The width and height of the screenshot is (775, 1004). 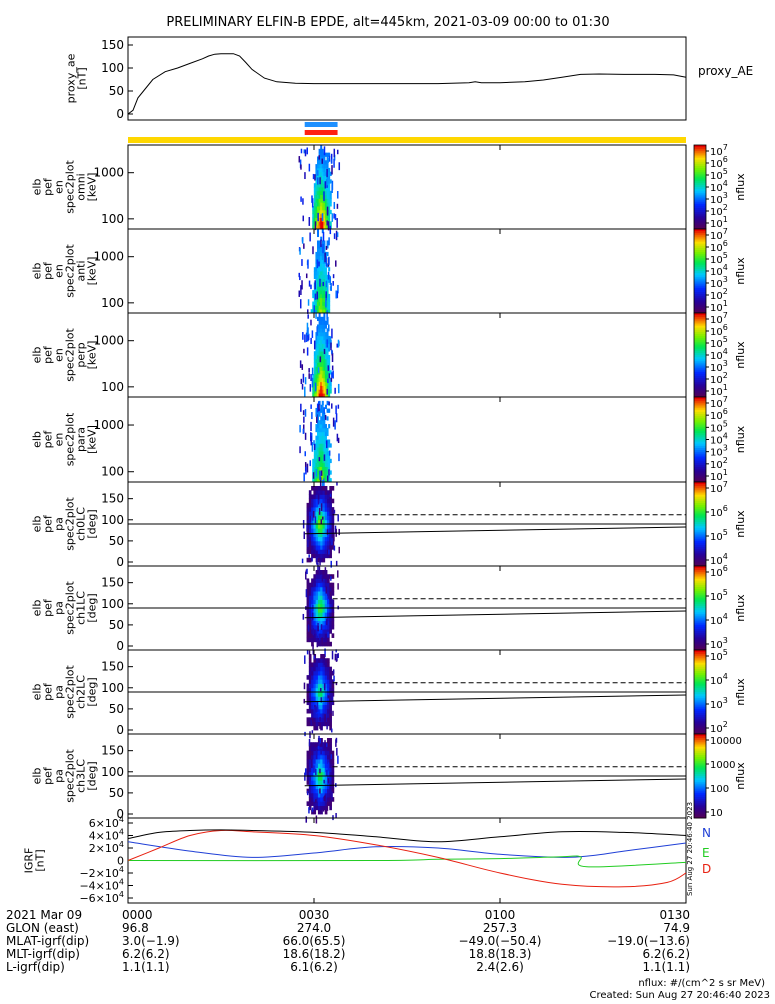 What do you see at coordinates (719, 487) in the screenshot?
I see `colorbar-tick-label: 10⁷` at bounding box center [719, 487].